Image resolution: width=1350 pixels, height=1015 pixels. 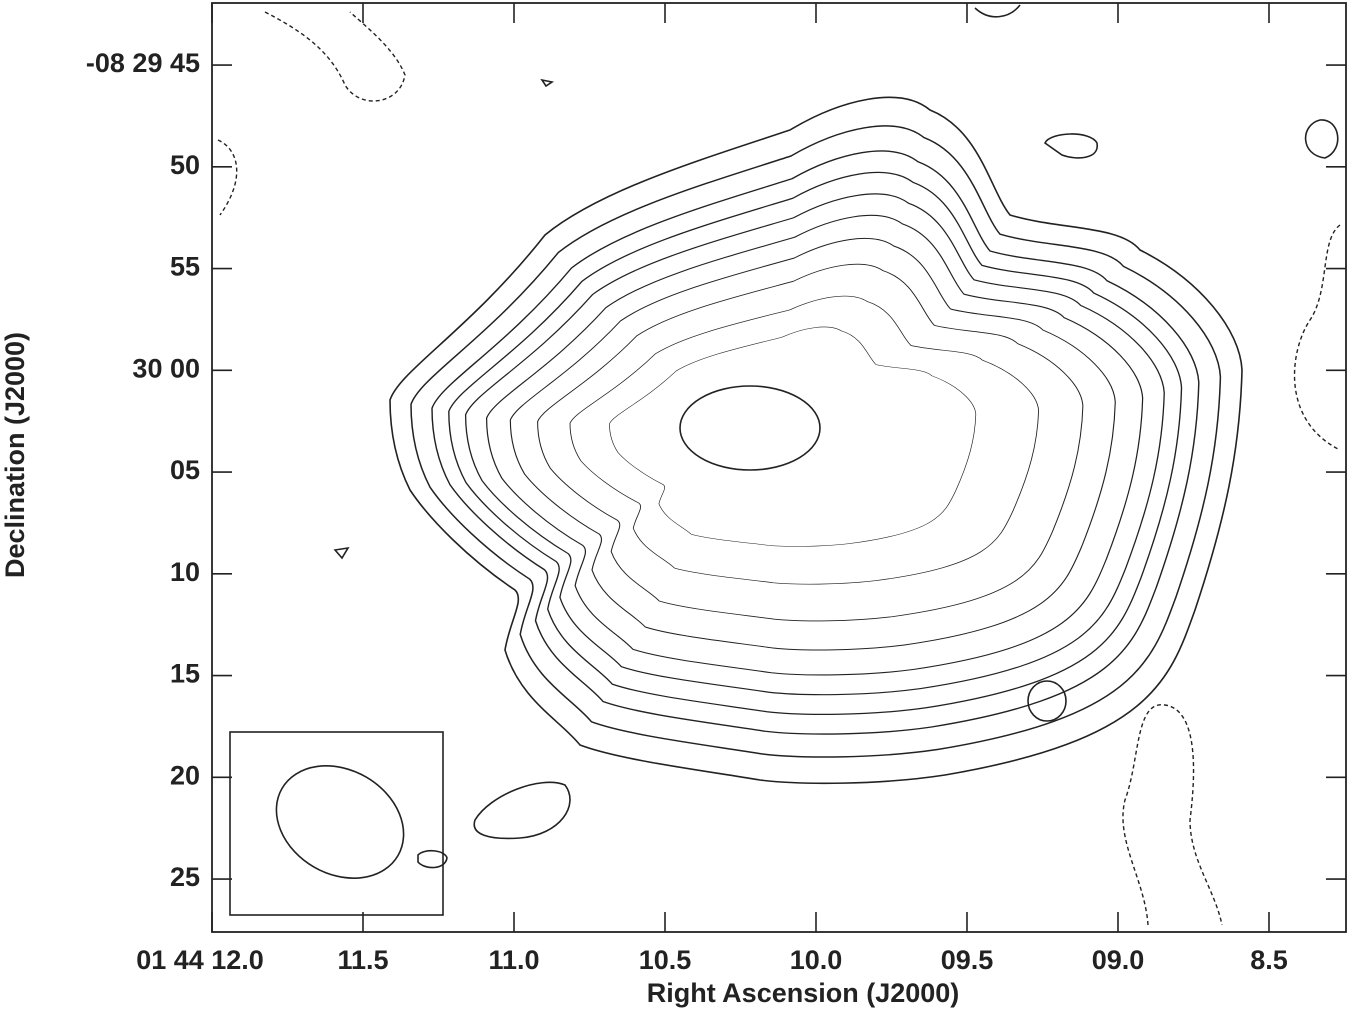 I want to click on y-tick-label: 30 00, so click(x=166, y=368).